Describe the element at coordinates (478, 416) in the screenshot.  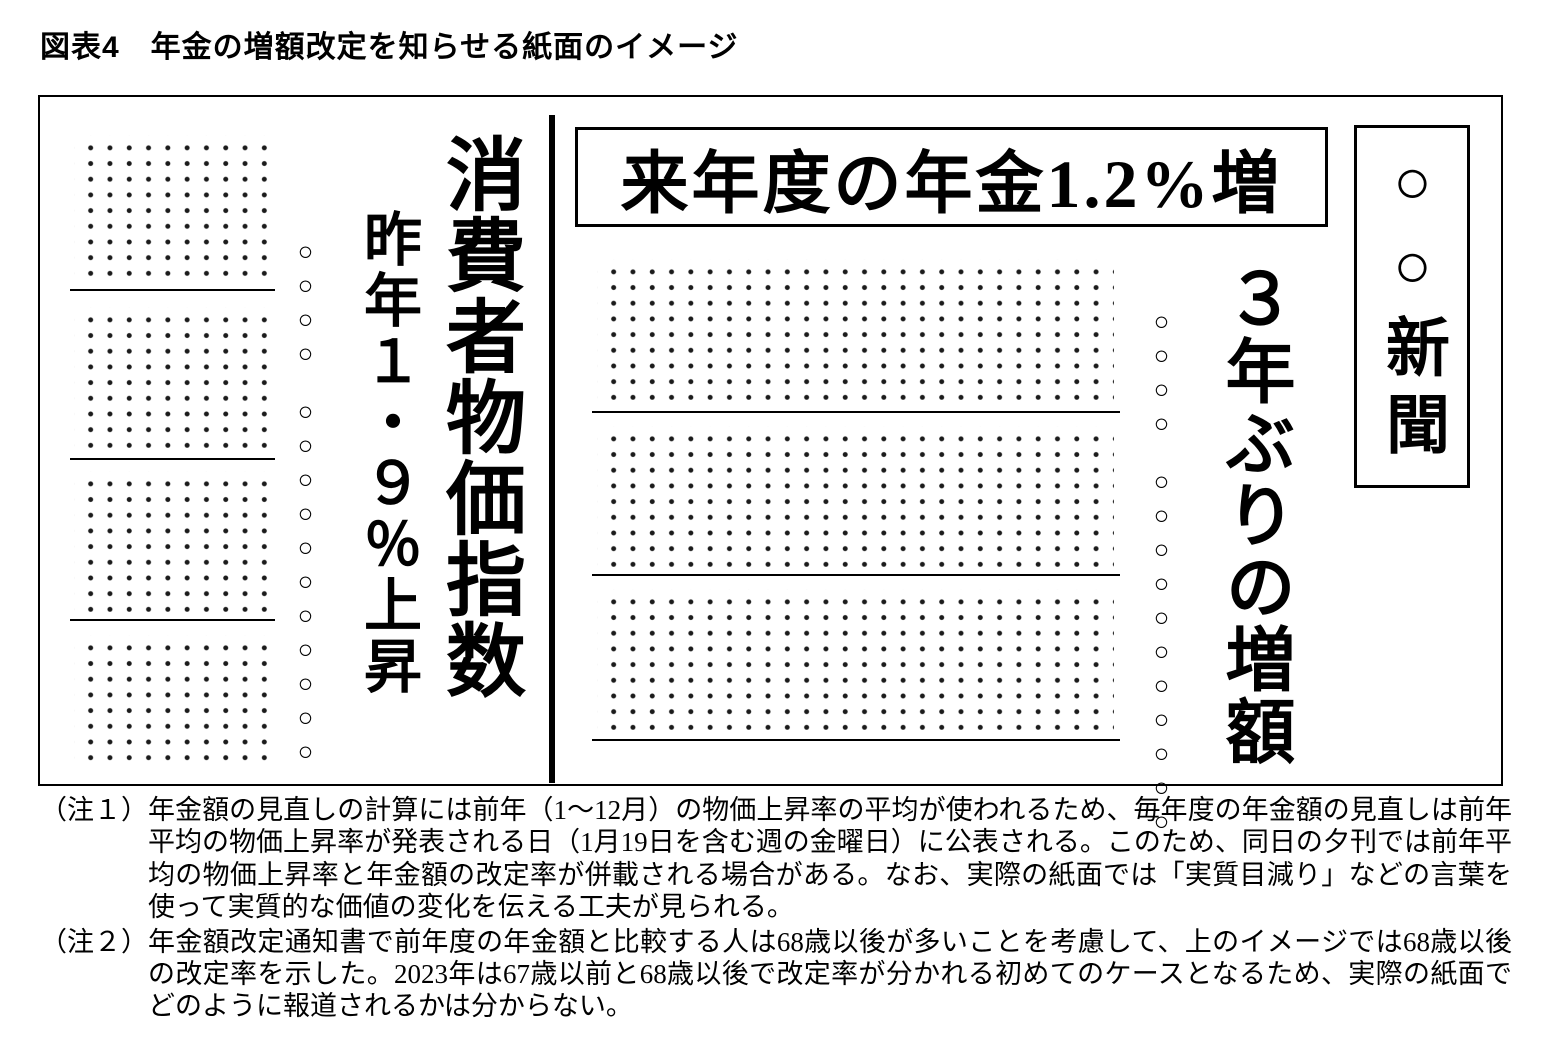
I see `cpi-headline: 消費者物価指数` at that location.